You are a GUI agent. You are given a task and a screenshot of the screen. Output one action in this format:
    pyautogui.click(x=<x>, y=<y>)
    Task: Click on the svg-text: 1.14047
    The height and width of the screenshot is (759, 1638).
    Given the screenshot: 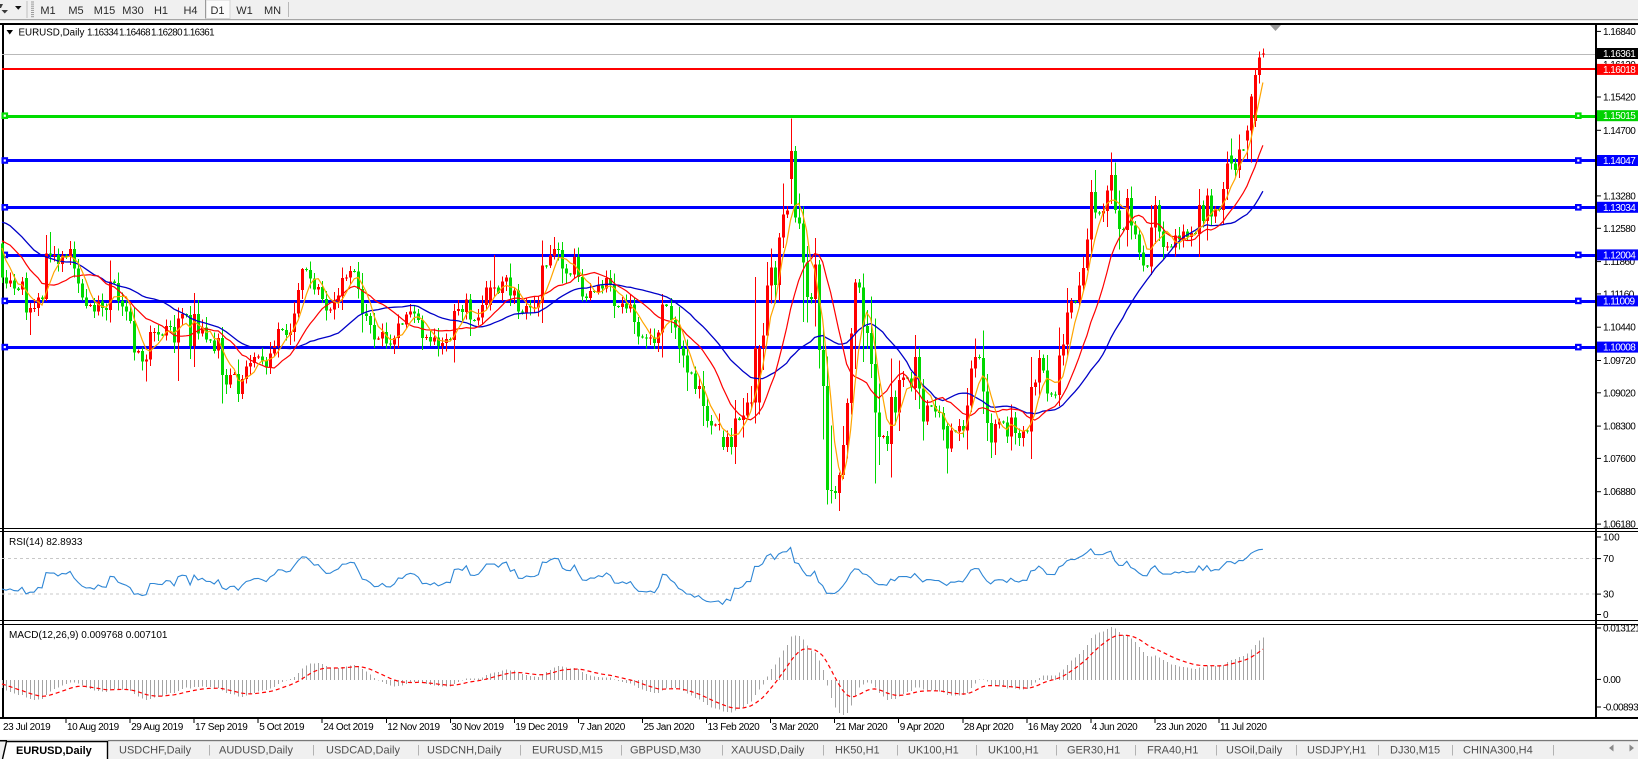 What is the action you would take?
    pyautogui.click(x=1619, y=161)
    